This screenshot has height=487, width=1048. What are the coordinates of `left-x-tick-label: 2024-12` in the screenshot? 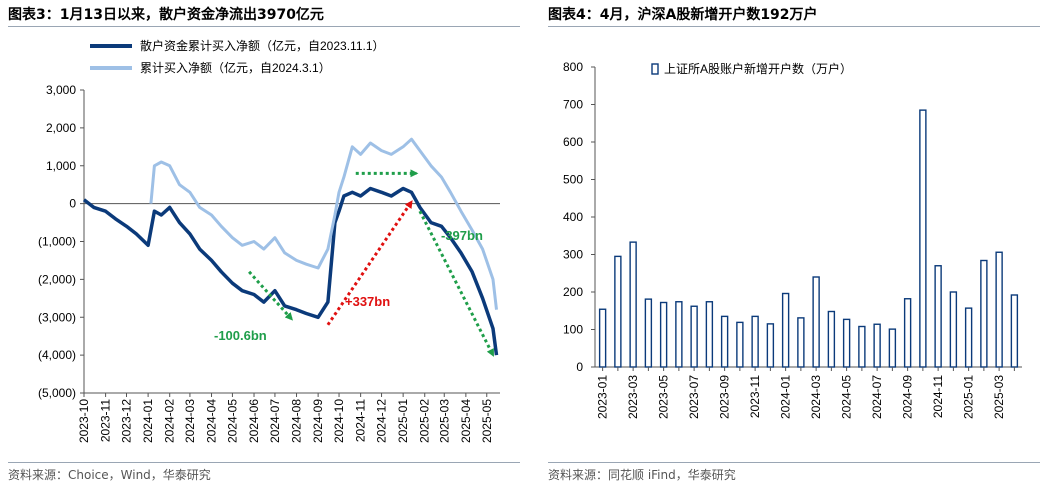 It's located at (382, 421).